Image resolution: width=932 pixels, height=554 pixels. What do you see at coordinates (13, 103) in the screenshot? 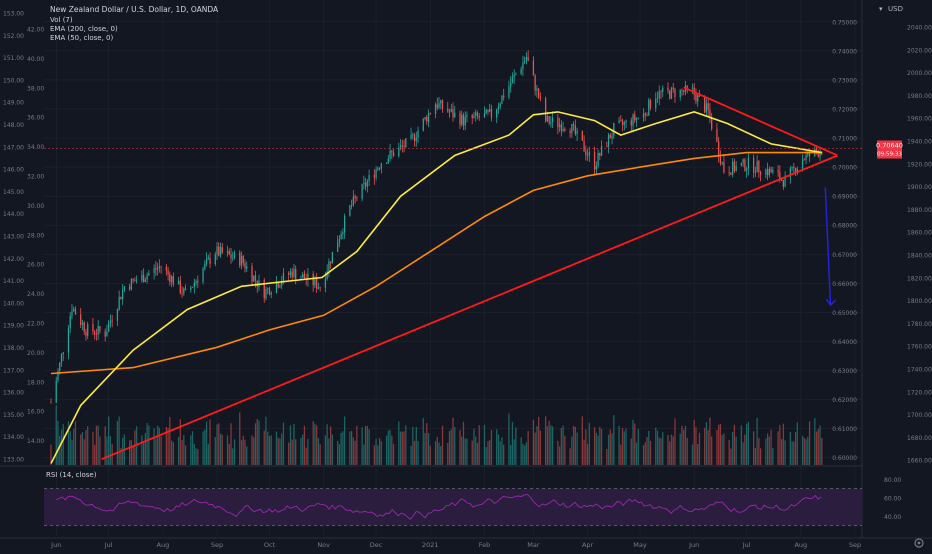
I see `left-outer-tick: 149.00` at bounding box center [13, 103].